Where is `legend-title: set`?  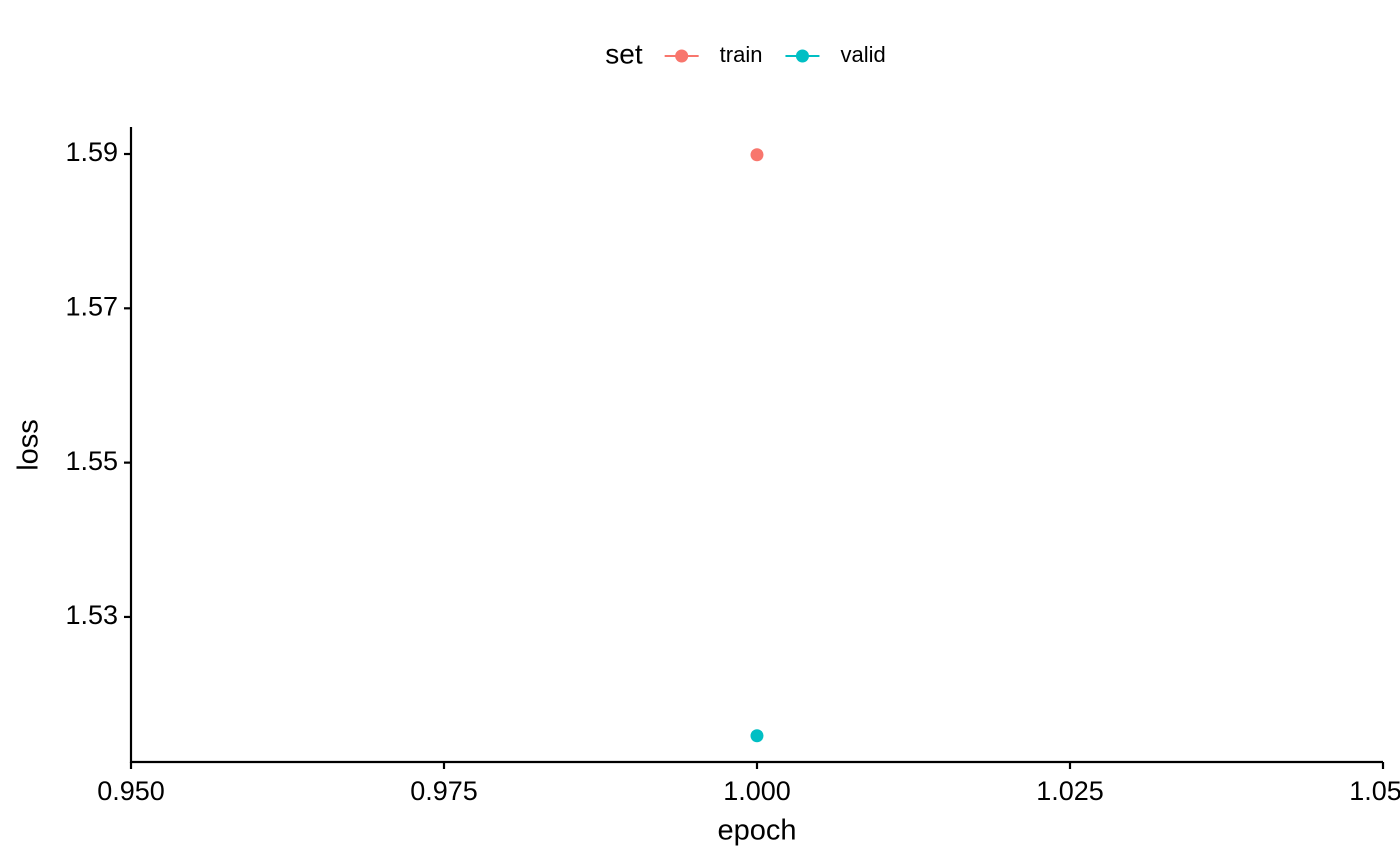
legend-title: set is located at coordinates (624, 53).